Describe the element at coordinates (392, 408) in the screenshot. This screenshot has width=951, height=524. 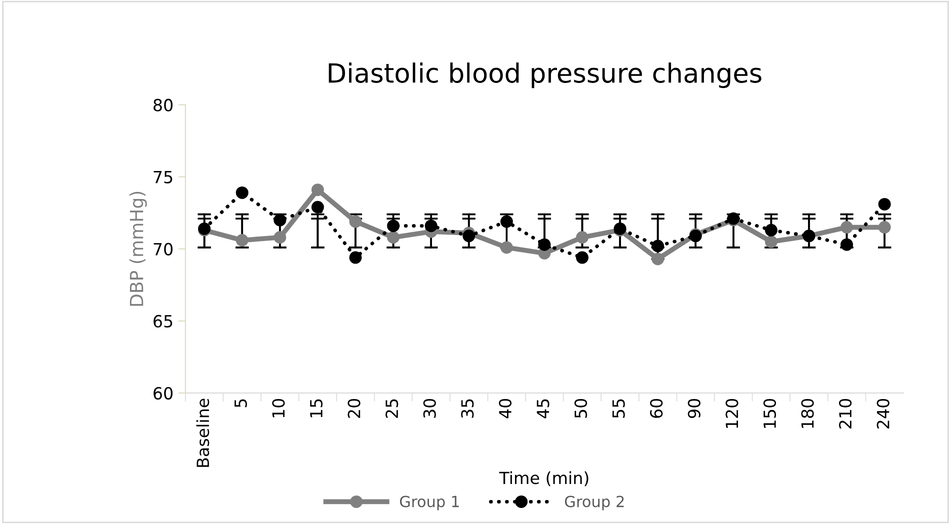
I see `x-tick-label: 25` at that location.